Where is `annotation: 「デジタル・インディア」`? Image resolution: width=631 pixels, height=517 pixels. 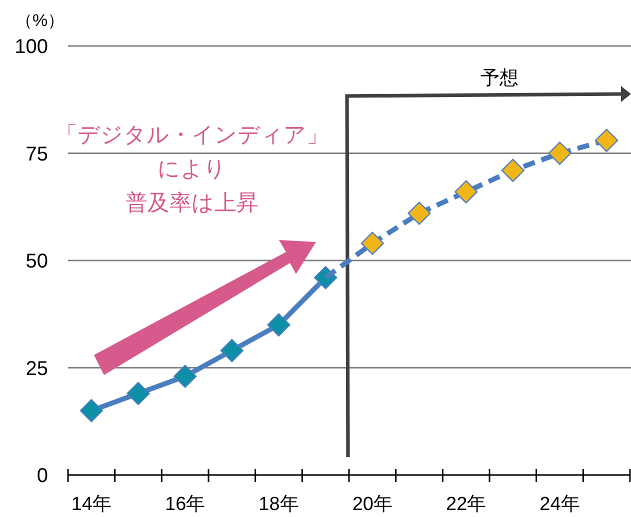 annotation: 「デジタル・インディア」 is located at coordinates (192, 134).